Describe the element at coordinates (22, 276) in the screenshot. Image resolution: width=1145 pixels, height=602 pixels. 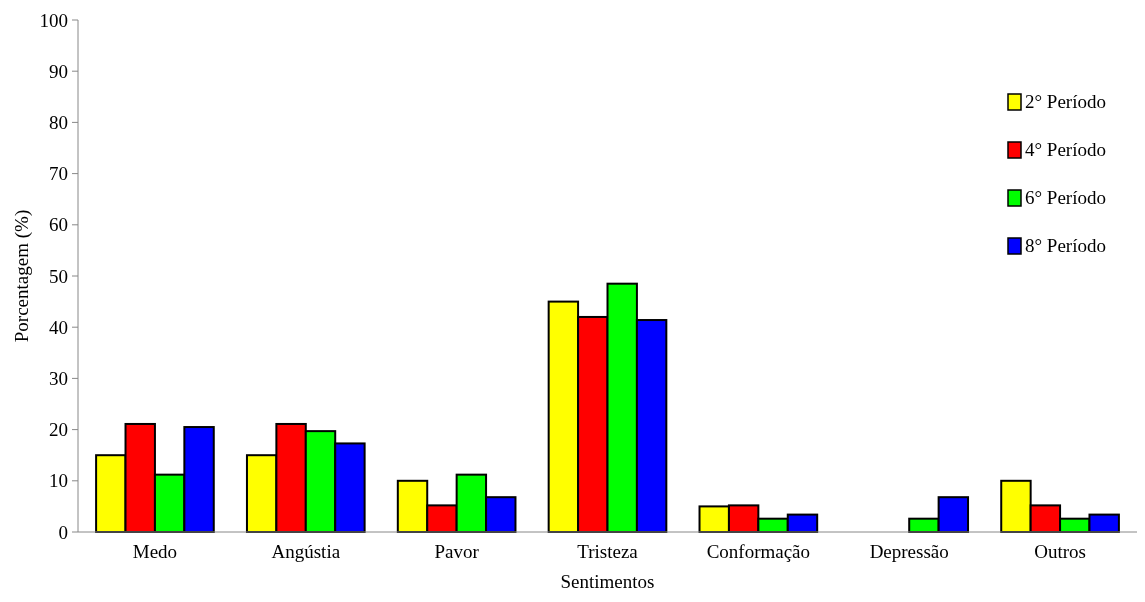
I see `y-axis-title: Porcentagem (%)` at that location.